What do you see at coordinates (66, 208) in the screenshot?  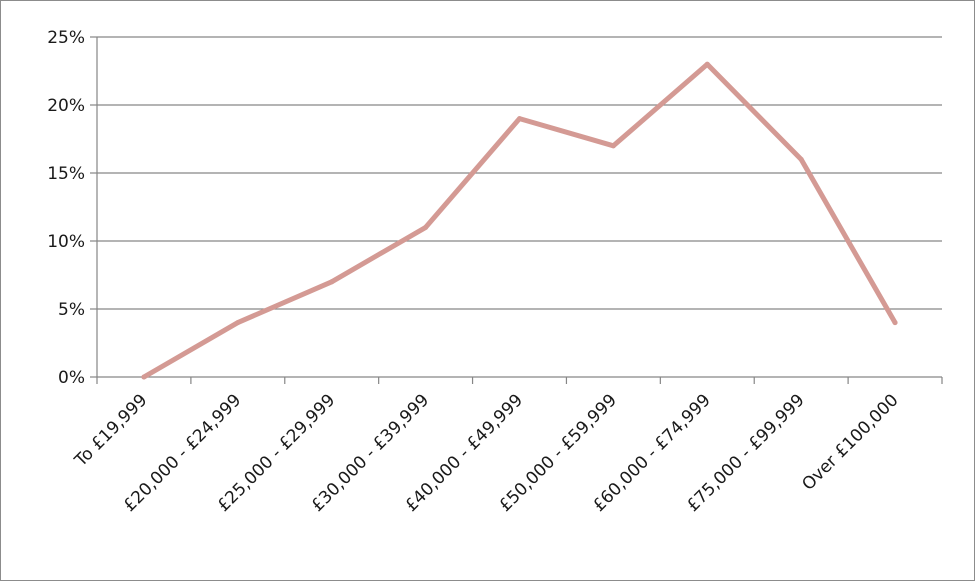 I see `y-tick-labels: 0% 5% 10% 15% 20% 25%` at bounding box center [66, 208].